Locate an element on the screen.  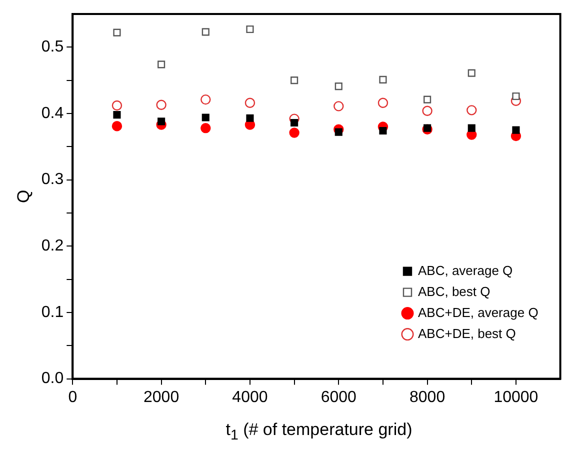
legend-label: ABC, average Q is located at coordinates (465, 270).